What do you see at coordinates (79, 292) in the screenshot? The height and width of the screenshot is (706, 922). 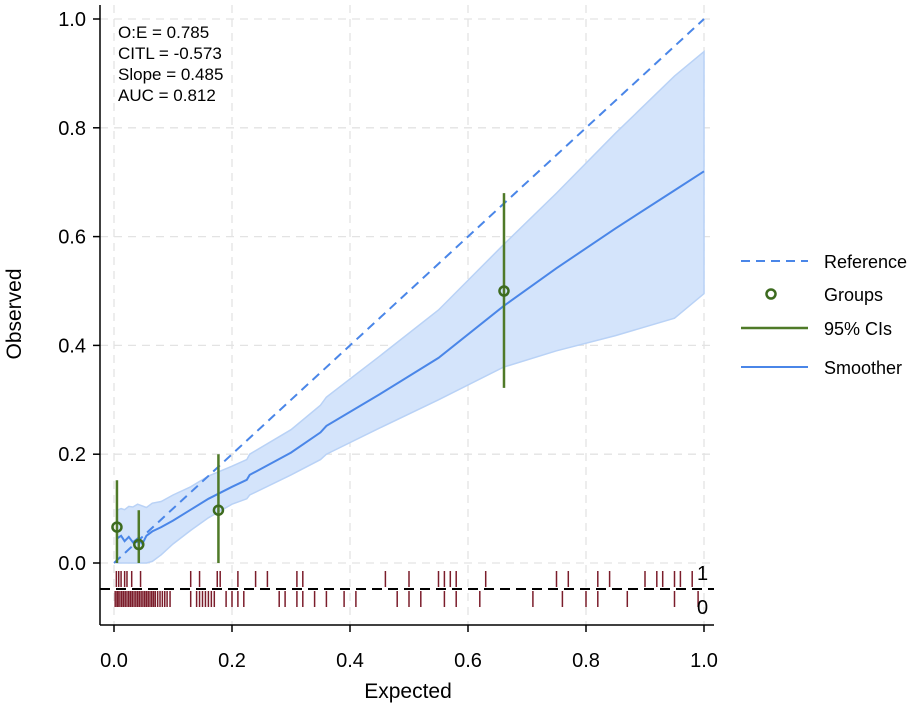 I see `y-axis-ticks: 0.0 0.2 0.4 0.6 0.8 1.0` at bounding box center [79, 292].